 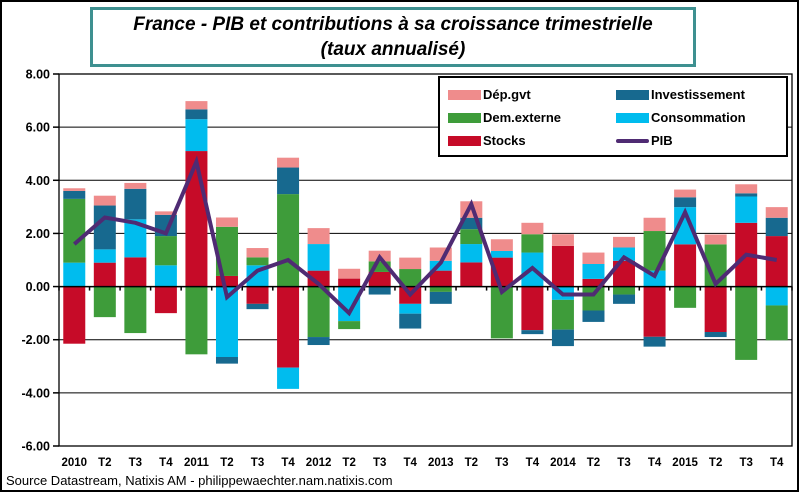 I want to click on legend-item-consommation: Consommation, so click(x=701, y=117).